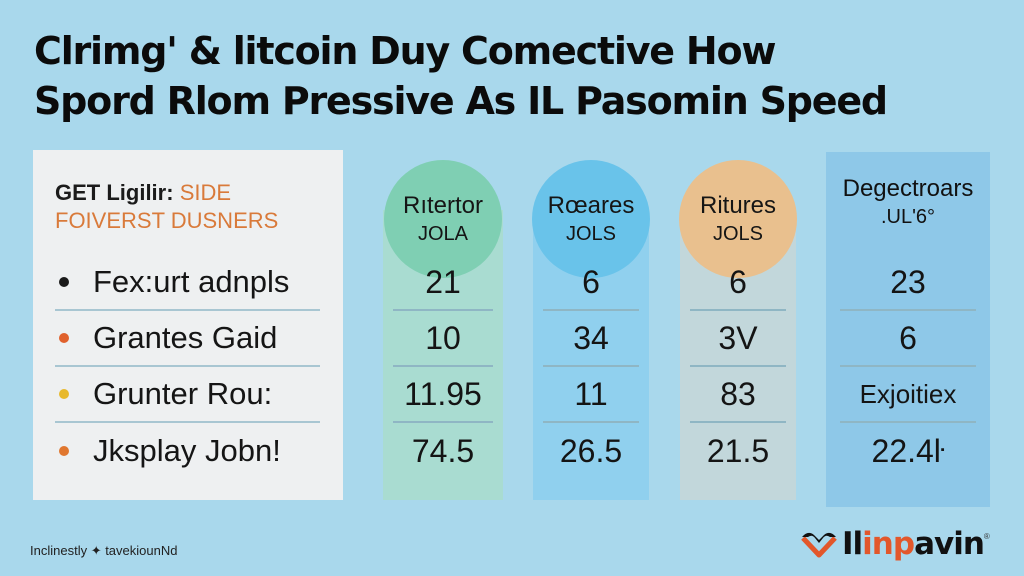 The width and height of the screenshot is (1024, 576). I want to click on row-label: Grantes Gaid, so click(185, 337).